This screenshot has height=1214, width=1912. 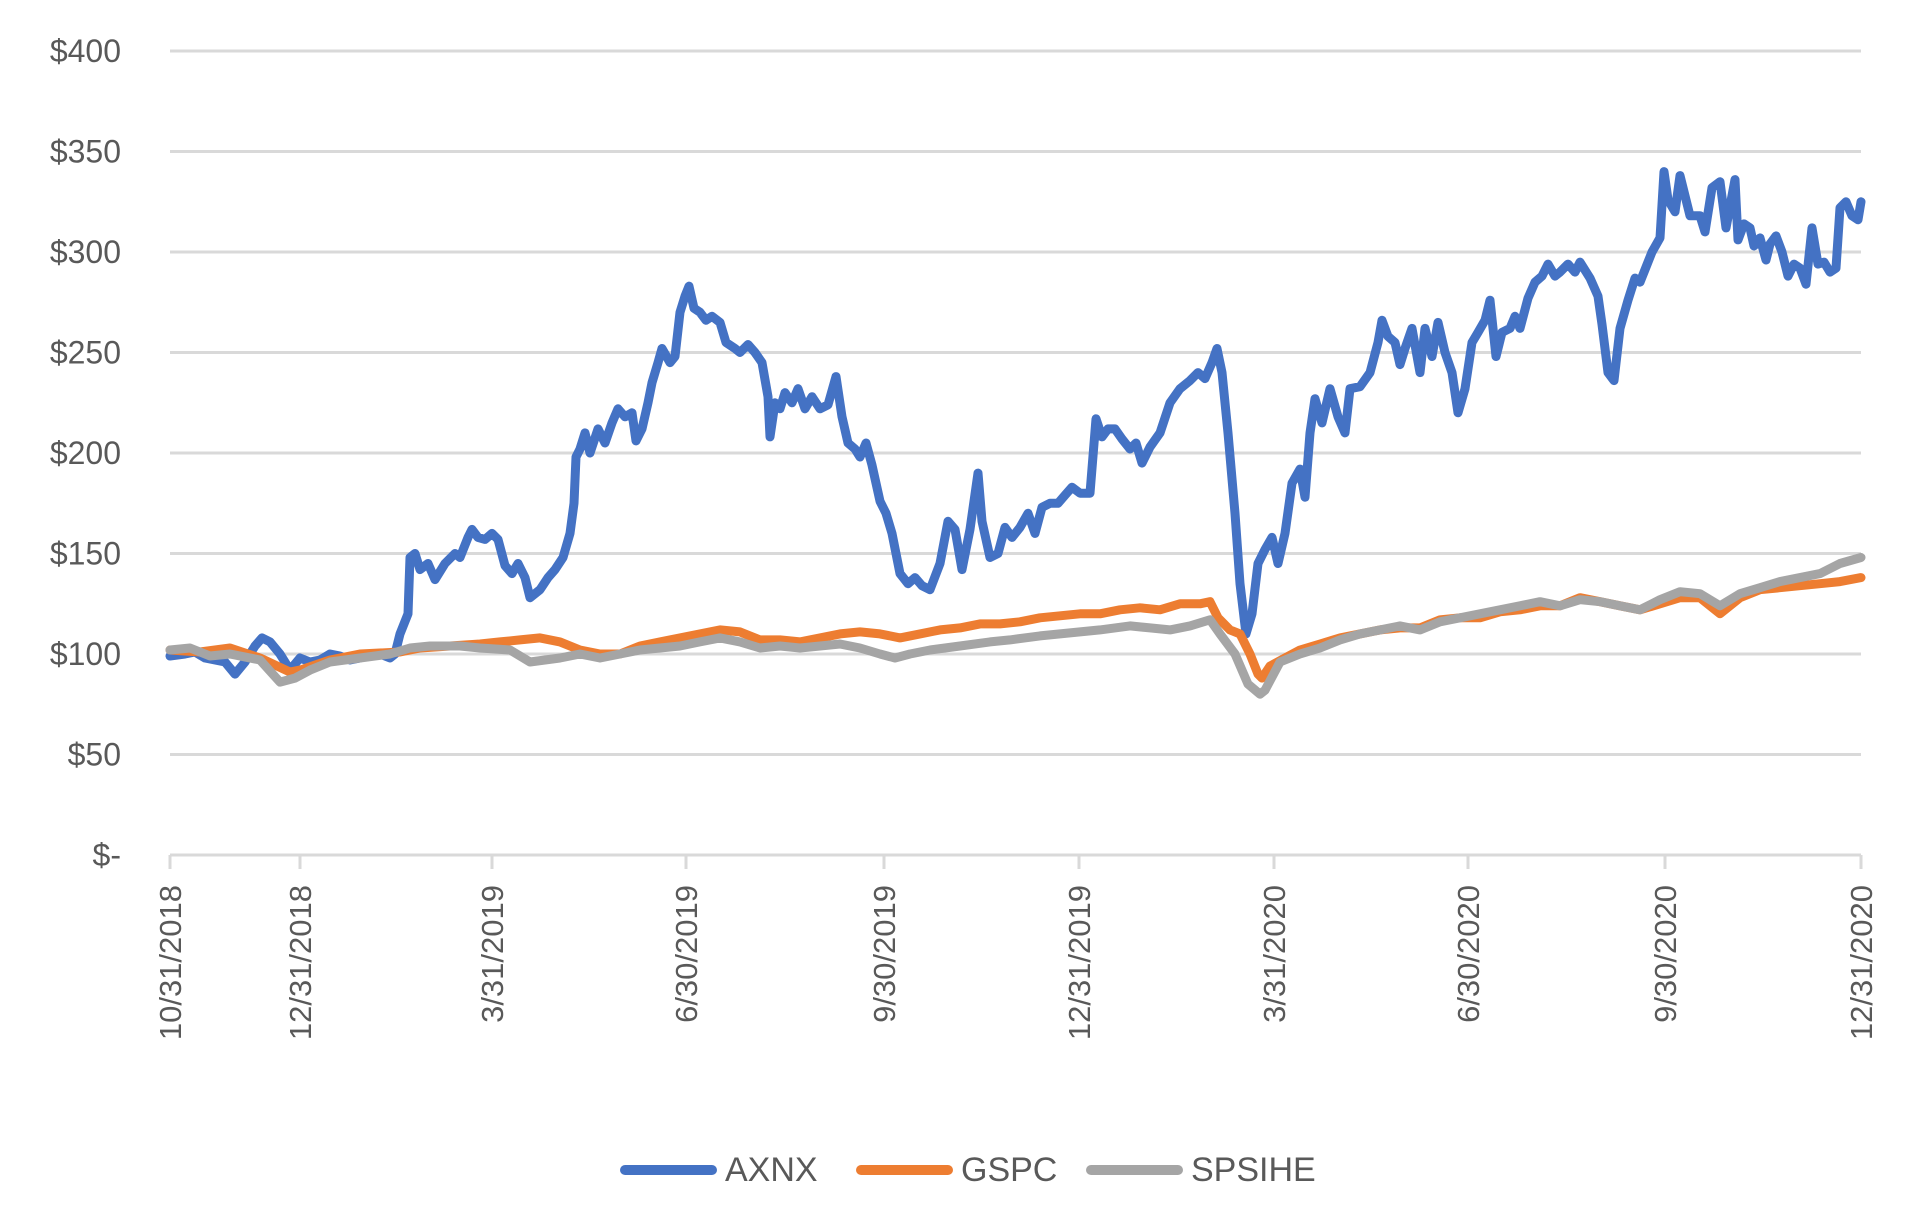 I want to click on y-tick-label: $400, so click(x=85, y=51).